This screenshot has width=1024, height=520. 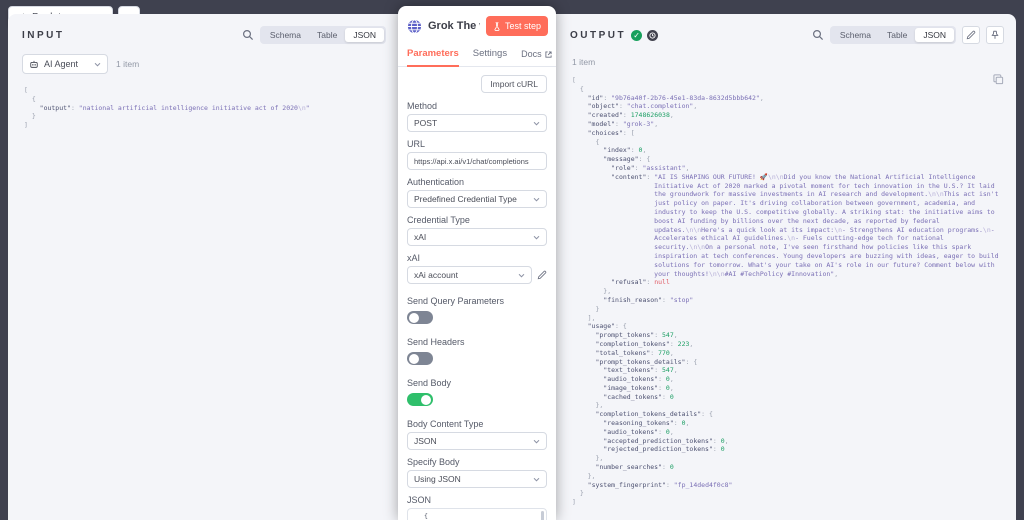 What do you see at coordinates (598, 35) in the screenshot?
I see `output-panel-title: OUTPUT` at bounding box center [598, 35].